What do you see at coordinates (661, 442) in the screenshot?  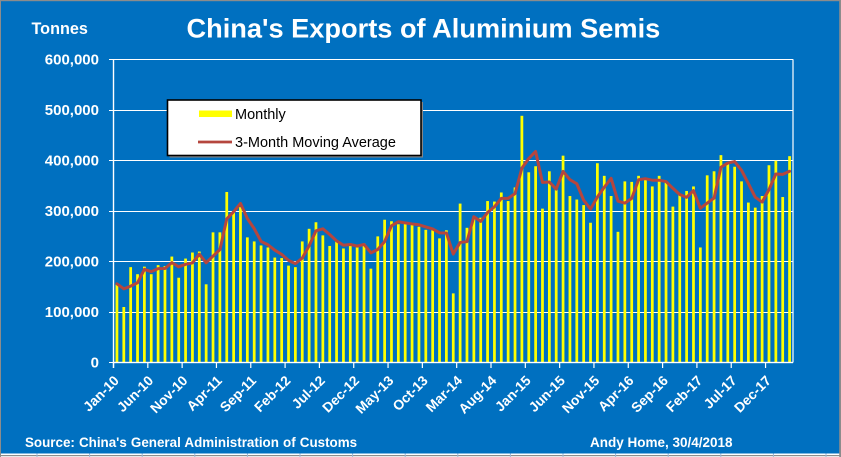 I see `svg-text: Andy Home, 30/4/2018` at bounding box center [661, 442].